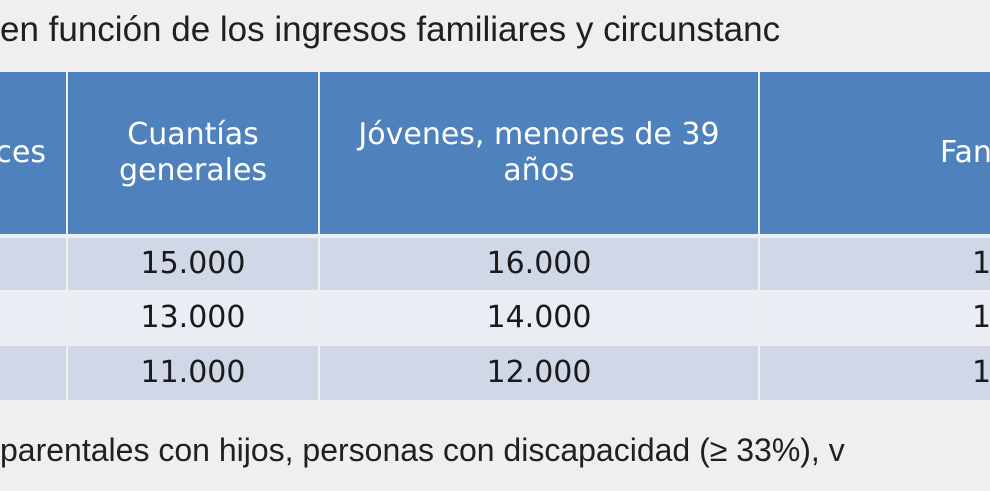 This screenshot has width=990, height=491. I want to click on row2-cell-general: 13.000, so click(193, 318).